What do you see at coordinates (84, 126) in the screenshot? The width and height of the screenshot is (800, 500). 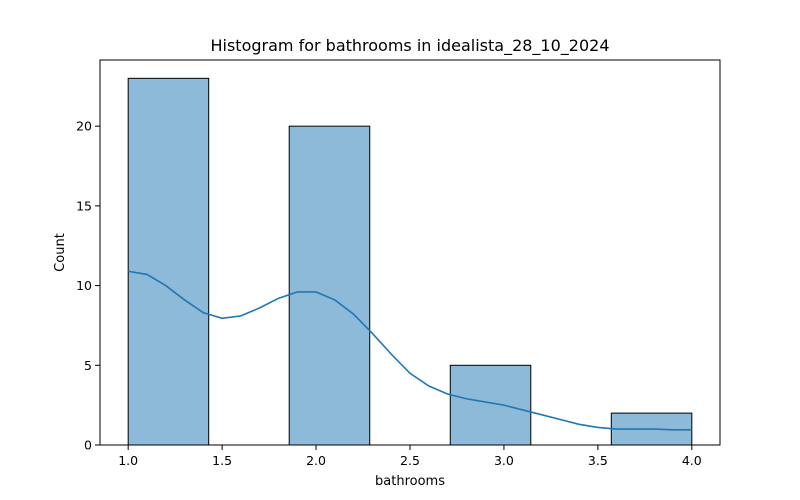 I see `y-tick-label: 20` at bounding box center [84, 126].